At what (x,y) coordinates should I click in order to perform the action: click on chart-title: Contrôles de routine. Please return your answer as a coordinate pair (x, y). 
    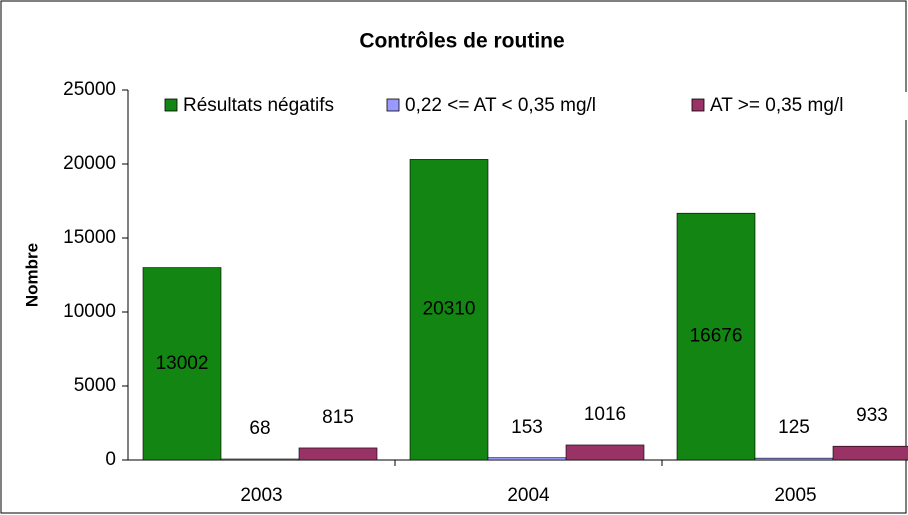
    Looking at the image, I should click on (461, 41).